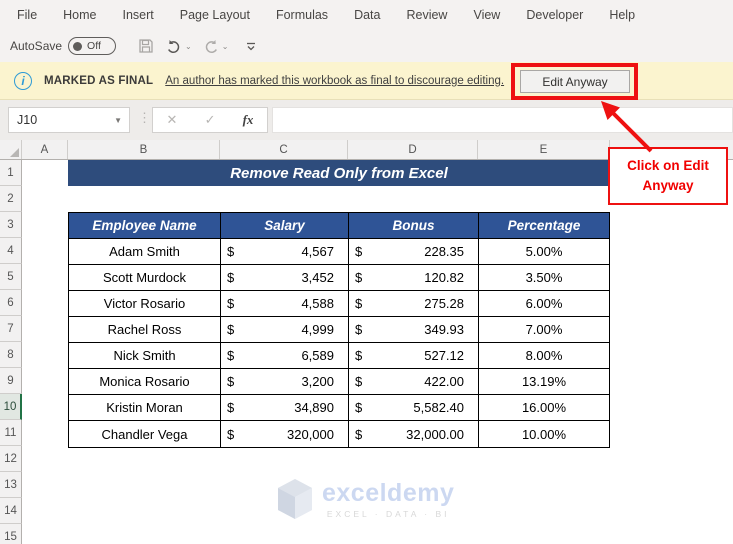 The width and height of the screenshot is (733, 544). Describe the element at coordinates (11, 251) in the screenshot. I see `row-header-cell: 4` at that location.